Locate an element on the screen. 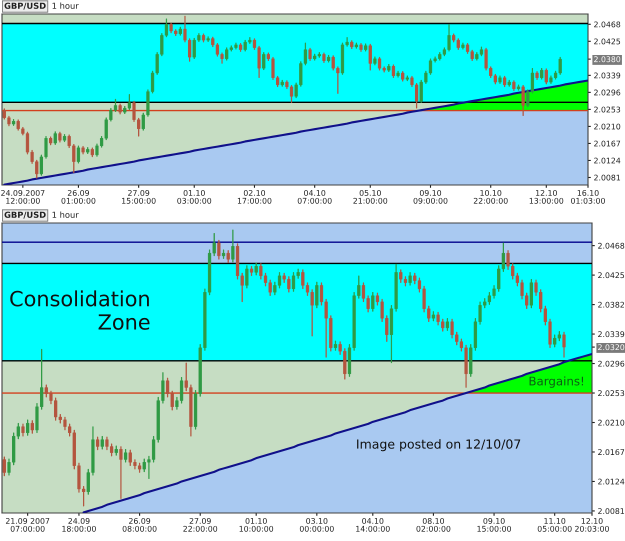 Image resolution: width=625 pixels, height=541 pixels. annotation: Image posted on 12/10/07 is located at coordinates (438, 445).